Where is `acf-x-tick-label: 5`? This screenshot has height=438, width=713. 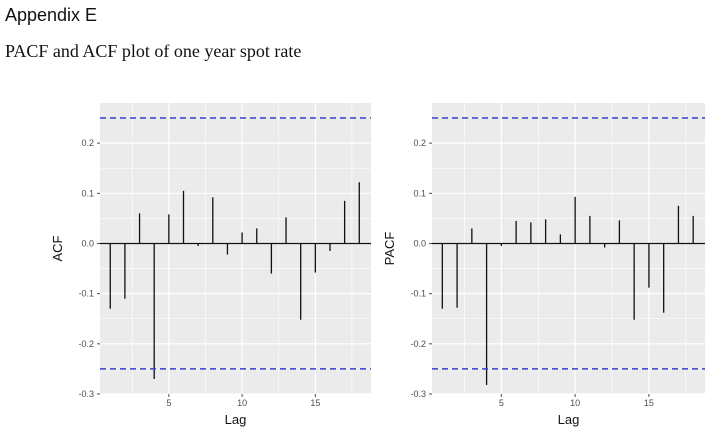 acf-x-tick-label: 5 is located at coordinates (168, 403).